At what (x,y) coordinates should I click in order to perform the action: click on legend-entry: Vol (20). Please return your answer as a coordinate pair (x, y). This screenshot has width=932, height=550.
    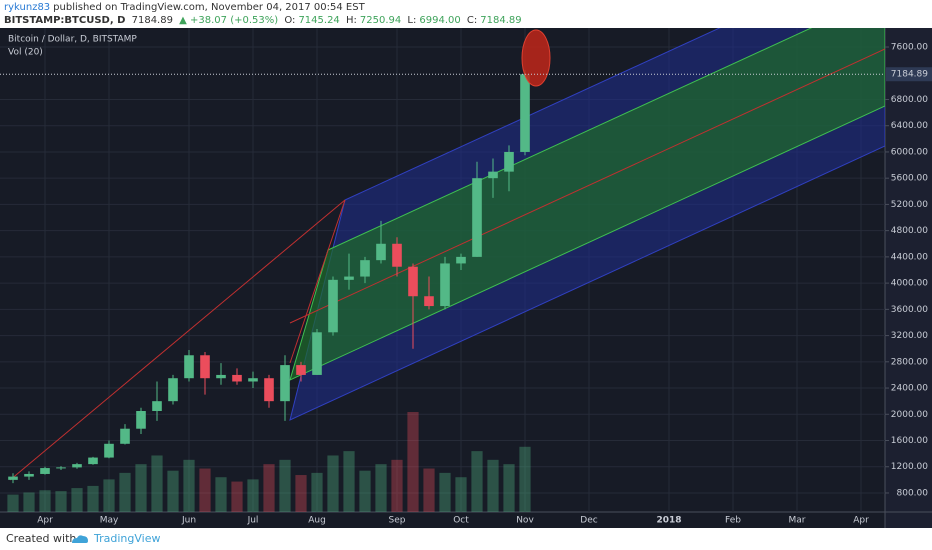
    Looking at the image, I should click on (25, 53).